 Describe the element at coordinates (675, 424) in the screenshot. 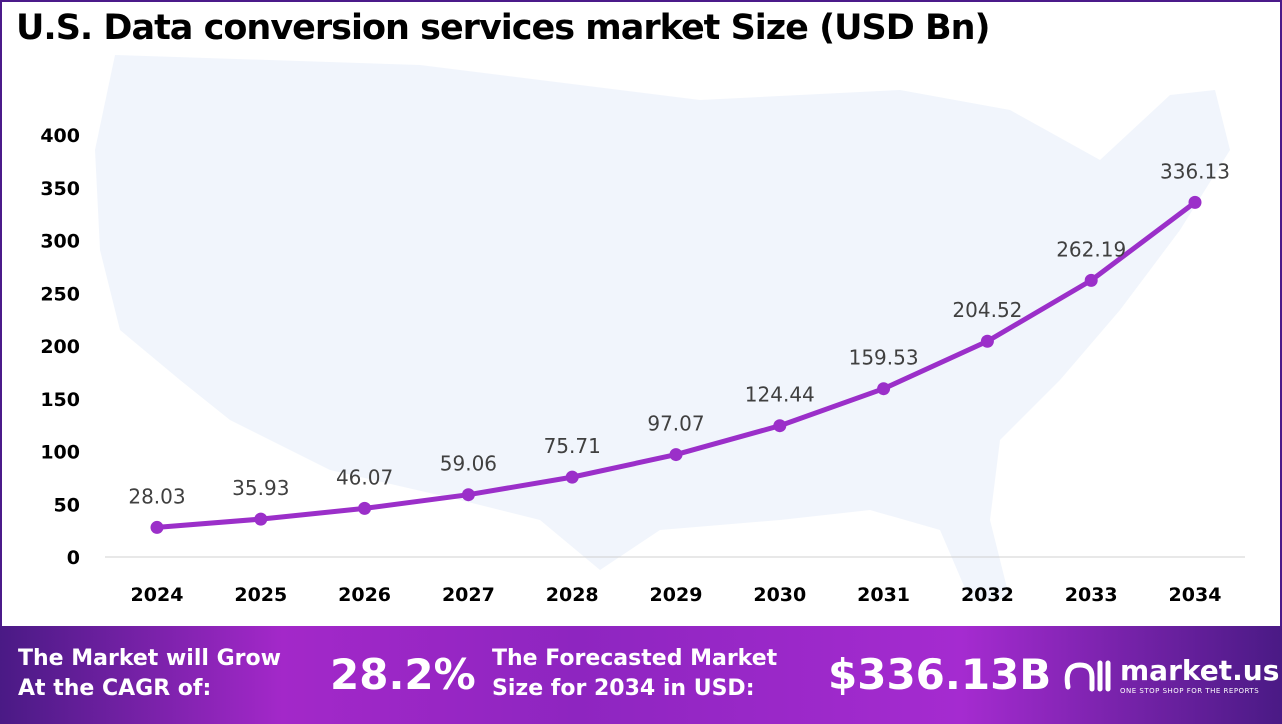

I see `data-label: 97.07` at that location.